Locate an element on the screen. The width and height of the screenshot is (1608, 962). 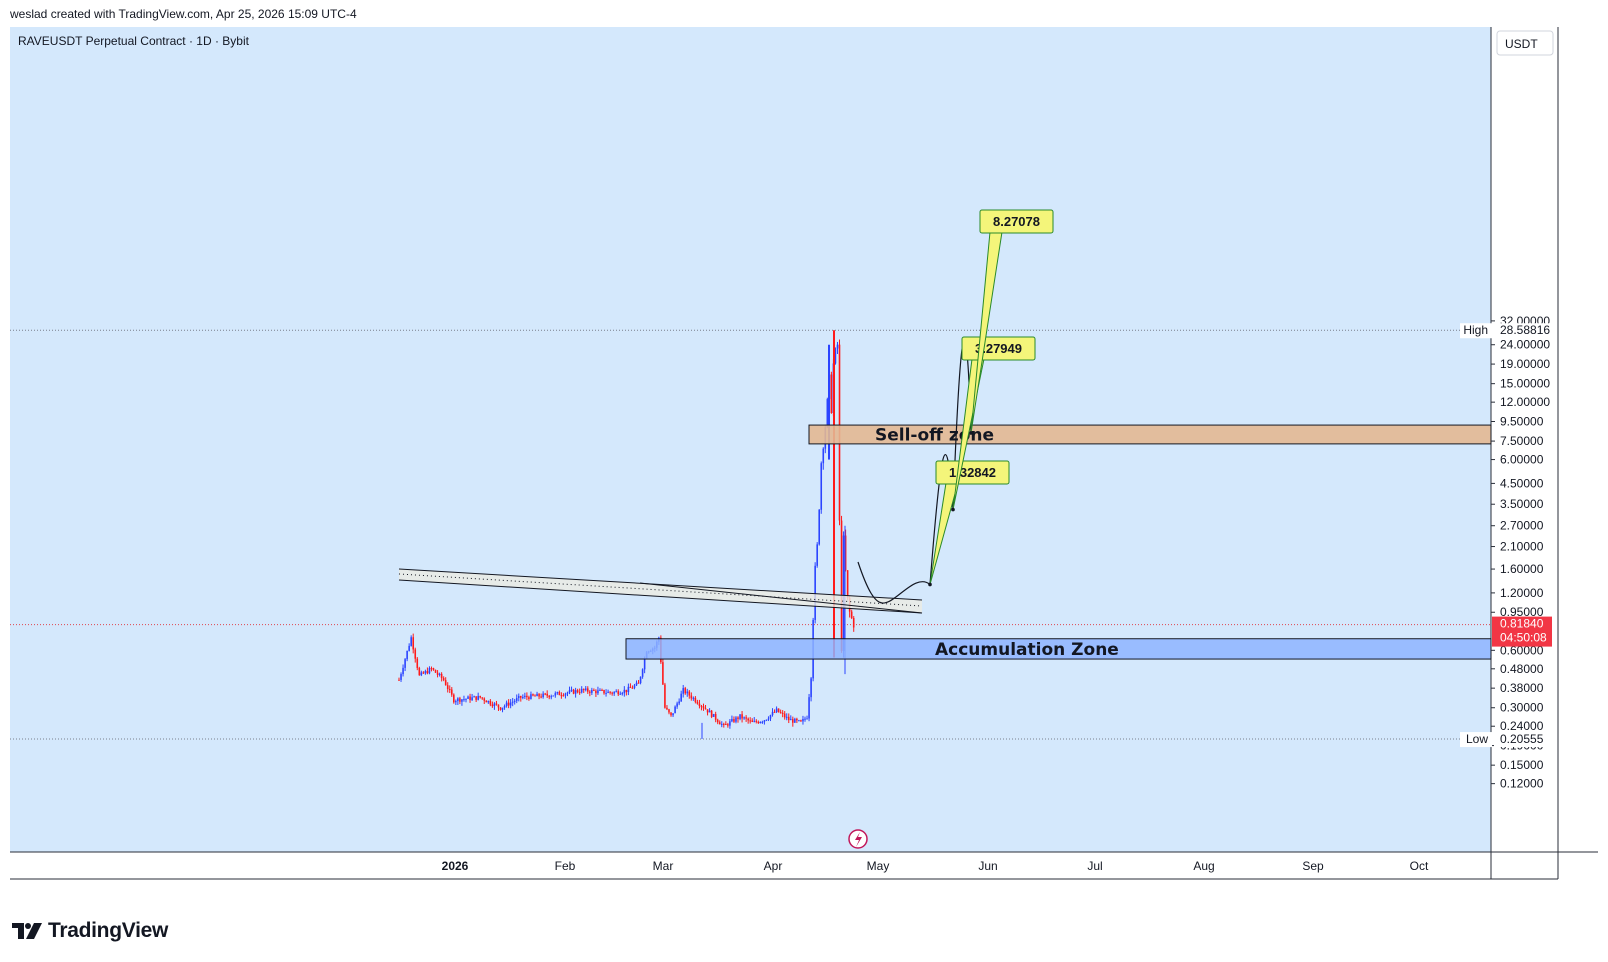
price-tick-label: 2.70000 is located at coordinates (1522, 526).